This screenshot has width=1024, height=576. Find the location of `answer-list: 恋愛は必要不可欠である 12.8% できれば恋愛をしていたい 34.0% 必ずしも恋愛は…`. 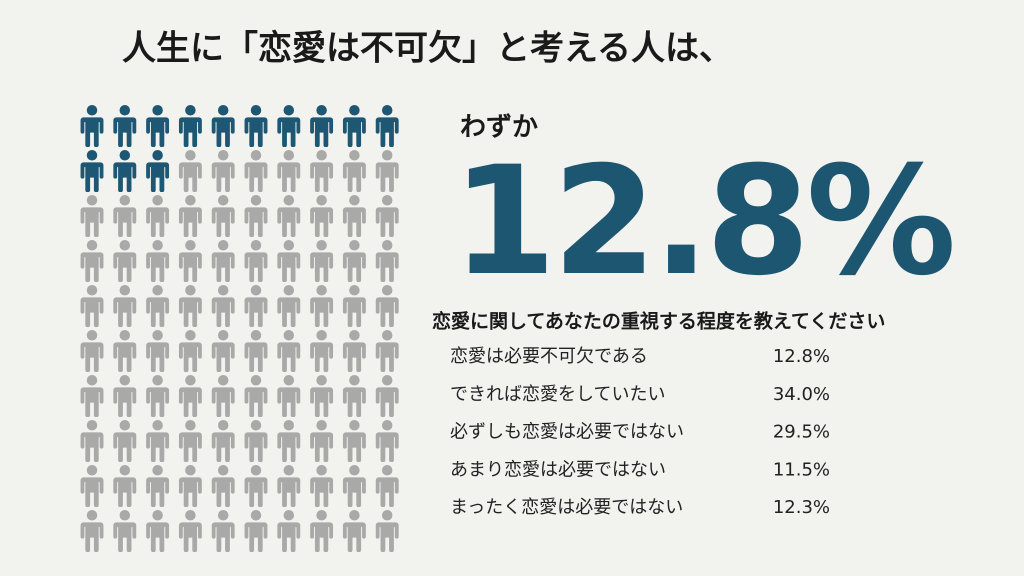

answer-list: 恋愛は必要不可欠である 12.8% できれば恋愛をしていたい 34.0% 必ずしも恋愛は… is located at coordinates (640, 431).